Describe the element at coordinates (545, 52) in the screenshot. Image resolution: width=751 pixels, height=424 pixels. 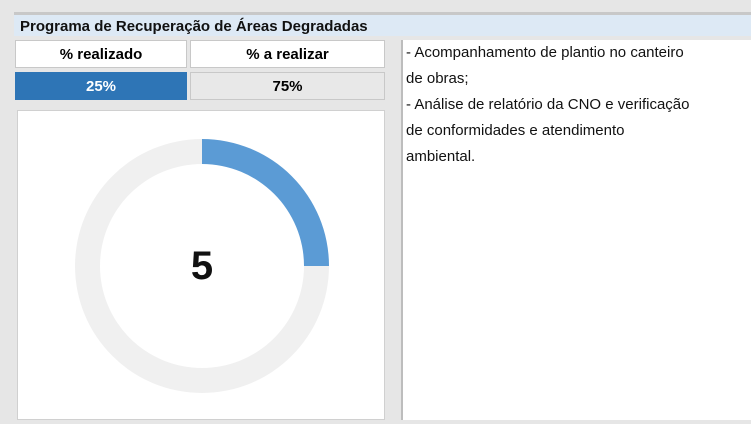
I see `note-line: - Acompanhamento de plantio no canteiro` at that location.